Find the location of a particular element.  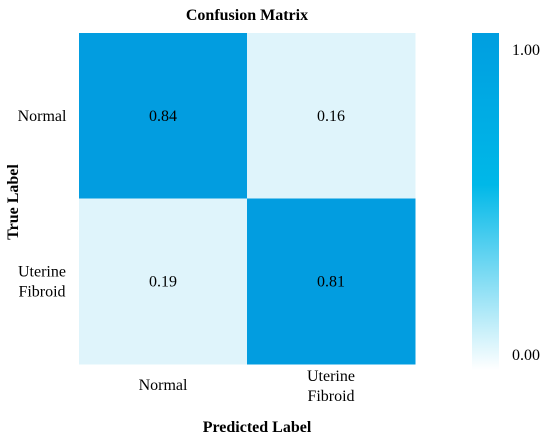

colorbar-tick-label-1: 1.00 is located at coordinates (526, 50).